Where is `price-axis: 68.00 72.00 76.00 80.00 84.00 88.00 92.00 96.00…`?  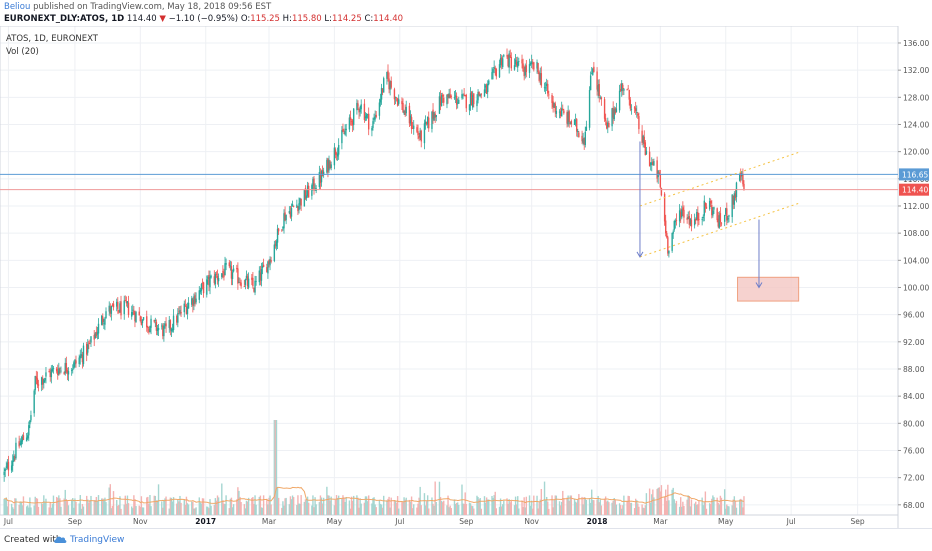
price-axis: 68.00 72.00 76.00 80.00 84.00 88.00 92.00 96.00… is located at coordinates (913, 274).